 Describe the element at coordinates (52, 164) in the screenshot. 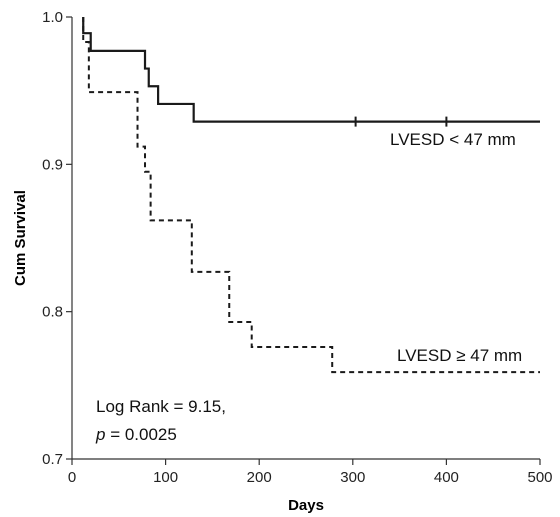

I see `y-tick-label: 0.9` at that location.